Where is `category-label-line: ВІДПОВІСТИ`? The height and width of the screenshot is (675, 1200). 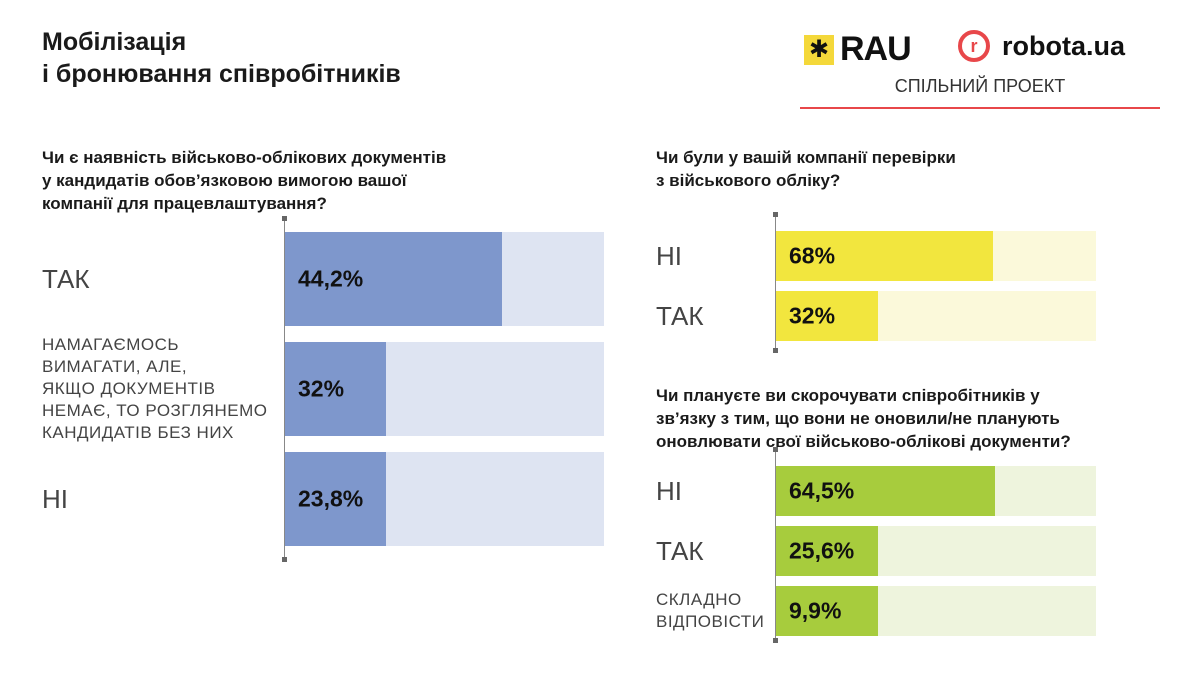
category-label-line: ВІДПОВІСТИ is located at coordinates (710, 621).